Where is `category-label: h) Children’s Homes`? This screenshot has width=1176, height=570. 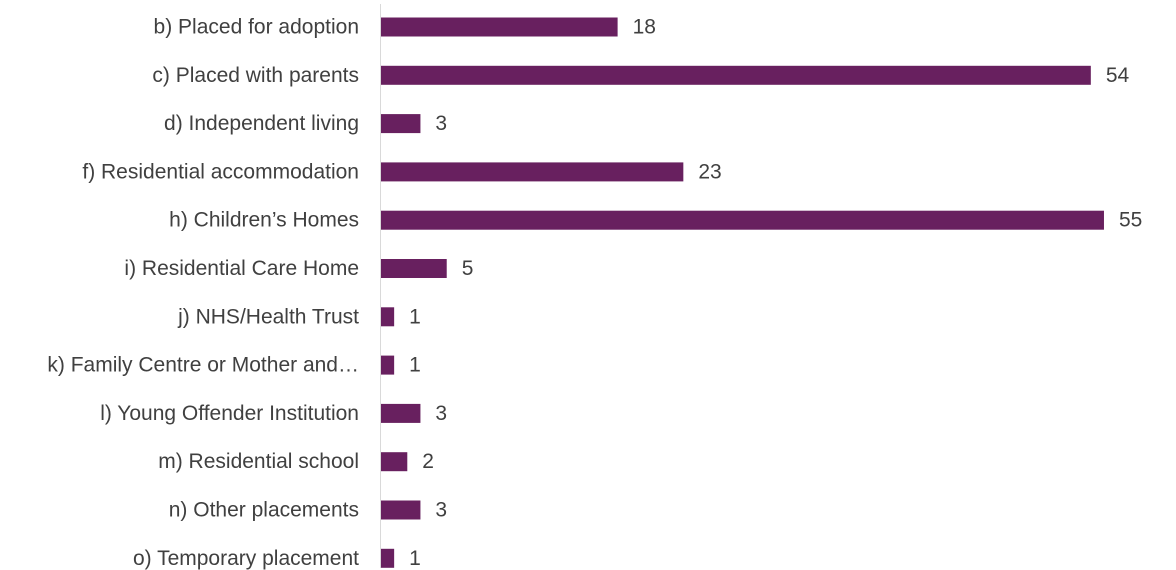 category-label: h) Children’s Homes is located at coordinates (264, 220).